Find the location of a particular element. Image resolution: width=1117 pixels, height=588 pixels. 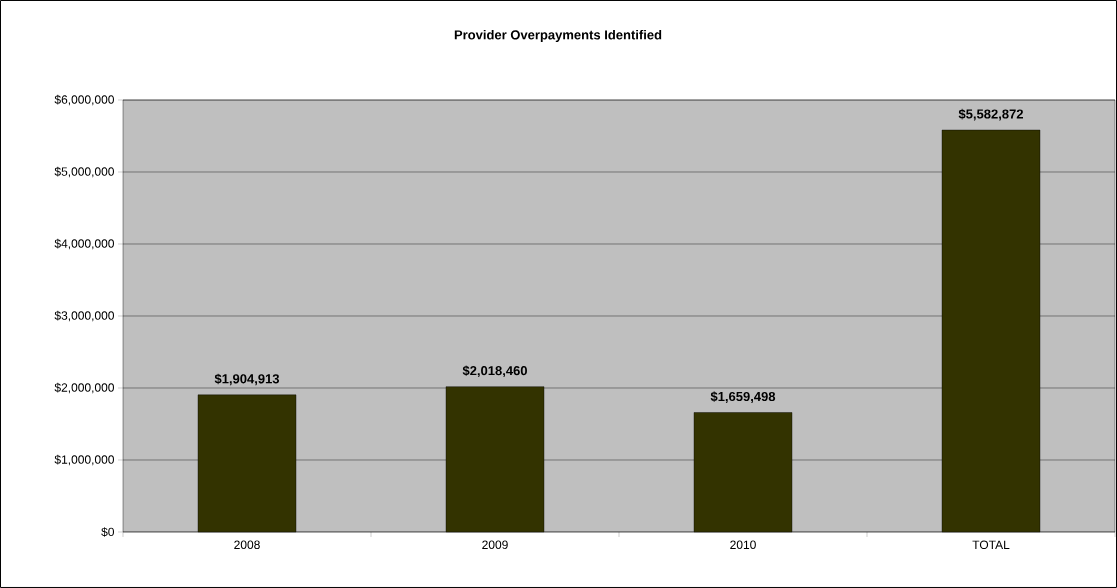

data-label: $5,582,872 is located at coordinates (990, 114).